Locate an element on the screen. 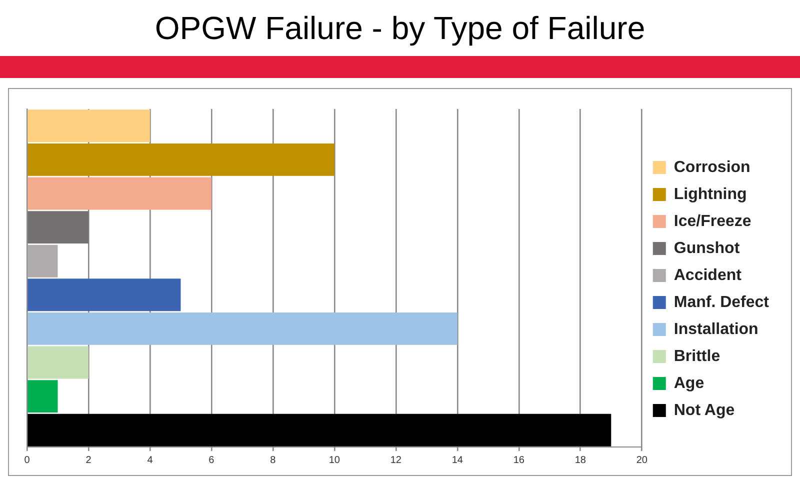 This screenshot has height=484, width=800. x-tick-label: 4 is located at coordinates (150, 460).